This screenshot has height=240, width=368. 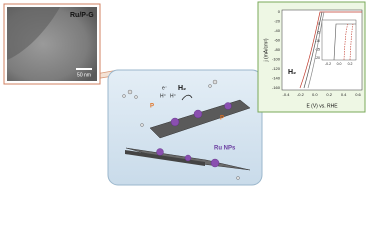 What do you see at coordinates (322, 106) in the screenshot?
I see `x-axis-label: E (V) vs. RHE` at bounding box center [322, 106].